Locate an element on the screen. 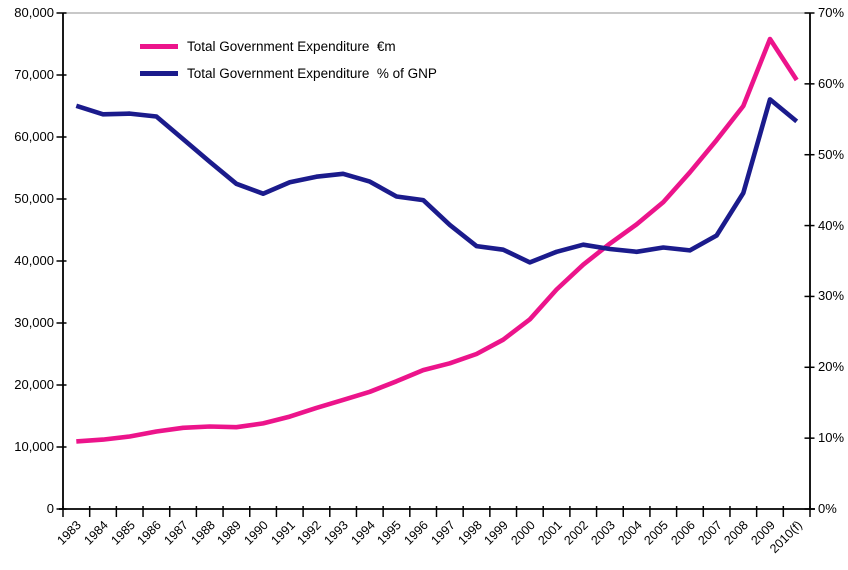 The height and width of the screenshot is (570, 848). left-axis-tick-label: 80,000 is located at coordinates (34, 12).